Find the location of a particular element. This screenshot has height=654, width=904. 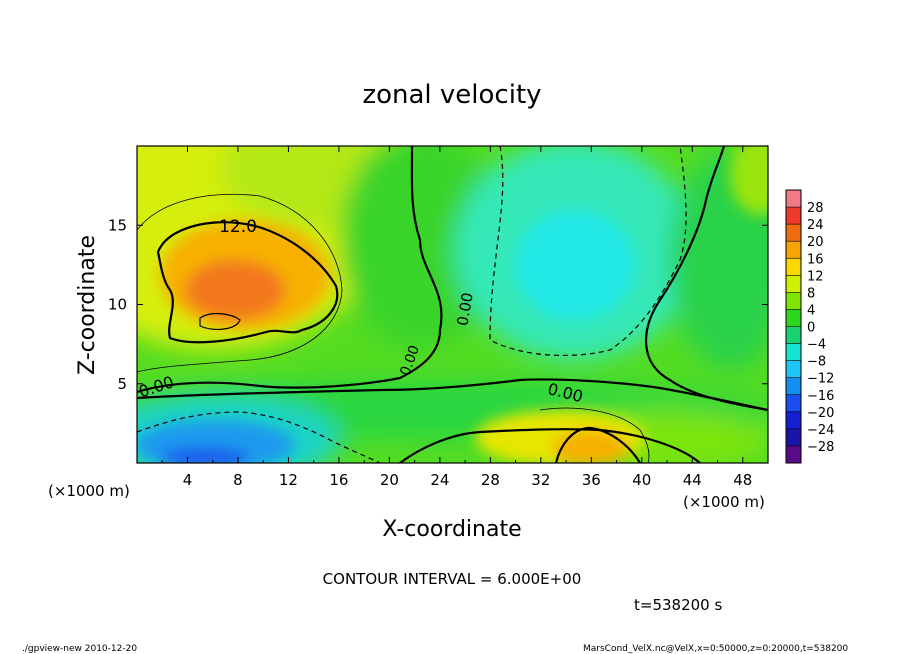

contour-zero-lower is located at coordinates (452, 395).